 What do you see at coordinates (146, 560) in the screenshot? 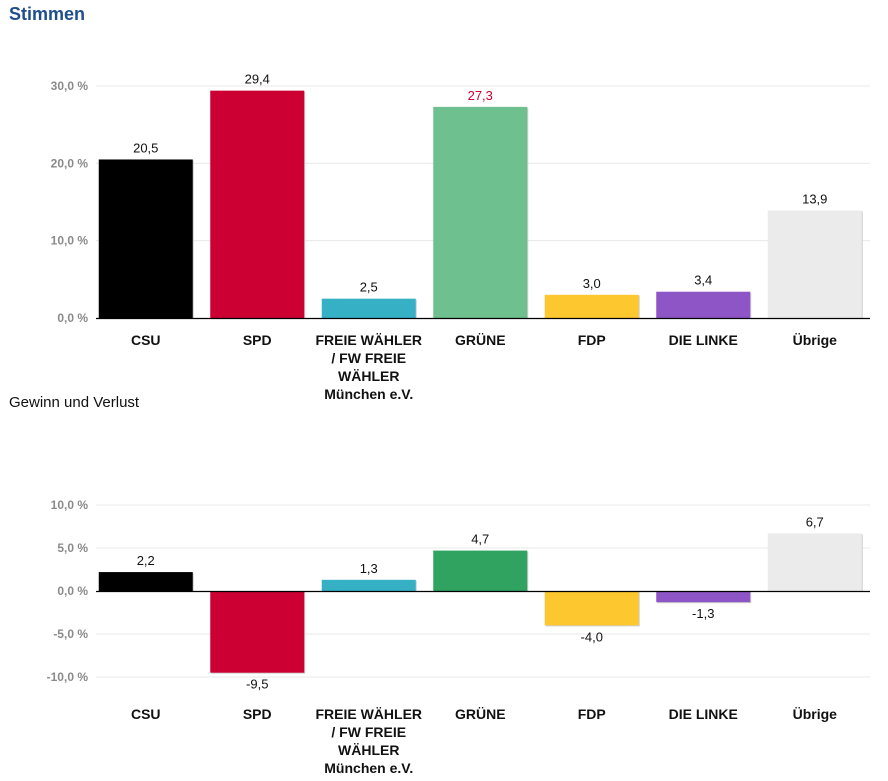
I see `value-label: 2,2` at bounding box center [146, 560].